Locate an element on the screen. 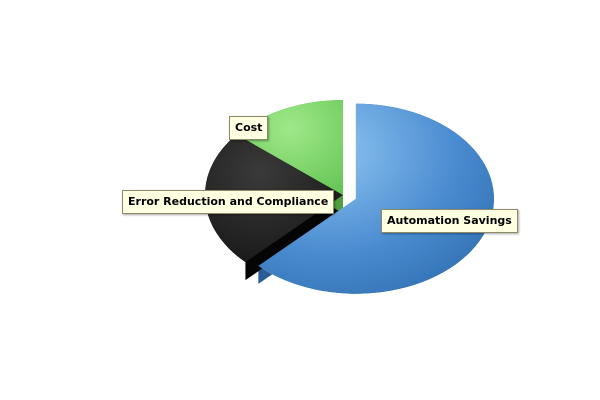  slice-label-error-reduction: Error Reduction and Compliance is located at coordinates (228, 202).